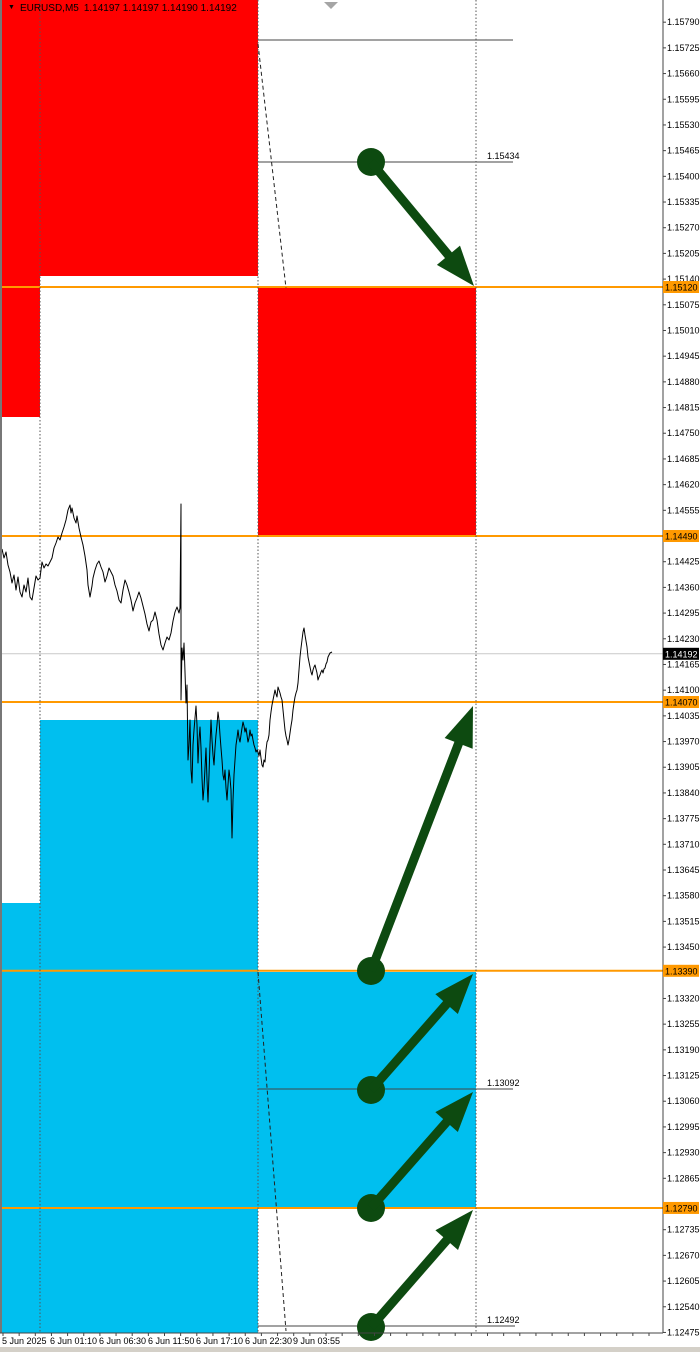 The height and width of the screenshot is (1352, 700). I want to click on price-line-label: 1.12492, so click(503, 1320).